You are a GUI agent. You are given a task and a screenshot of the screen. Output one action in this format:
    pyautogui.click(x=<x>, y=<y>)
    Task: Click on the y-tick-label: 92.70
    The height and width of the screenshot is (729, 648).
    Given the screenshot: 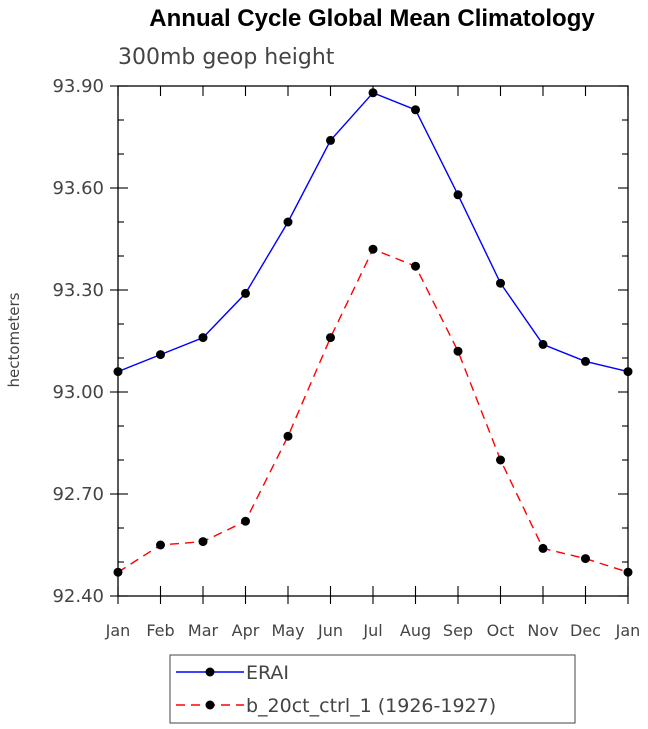 What is the action you would take?
    pyautogui.click(x=78, y=494)
    